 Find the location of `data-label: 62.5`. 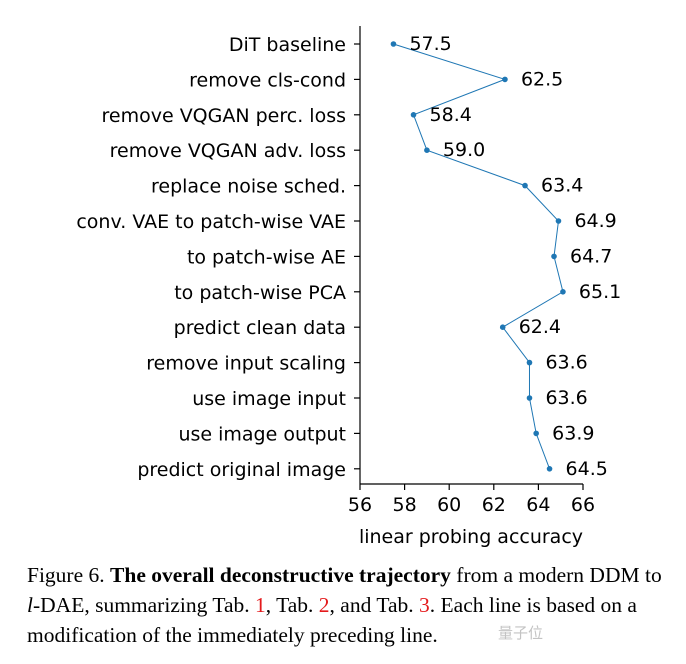

data-label: 62.5 is located at coordinates (542, 79).